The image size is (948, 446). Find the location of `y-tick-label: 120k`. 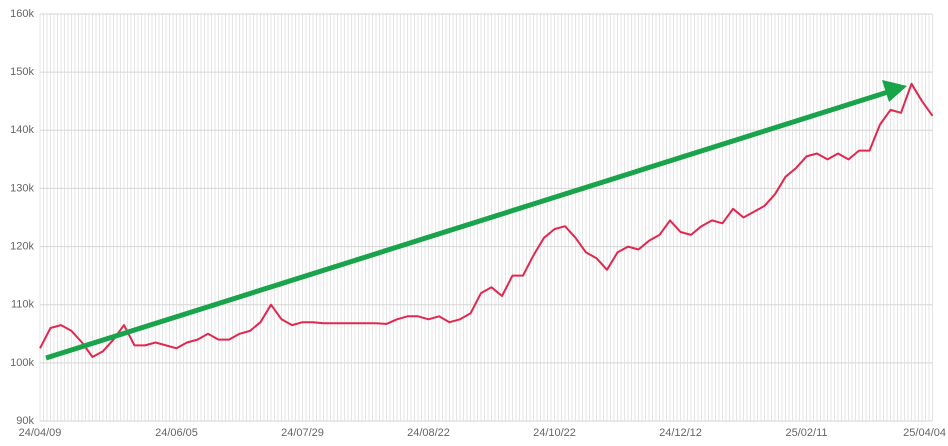

y-tick-label: 120k is located at coordinates (22, 246).